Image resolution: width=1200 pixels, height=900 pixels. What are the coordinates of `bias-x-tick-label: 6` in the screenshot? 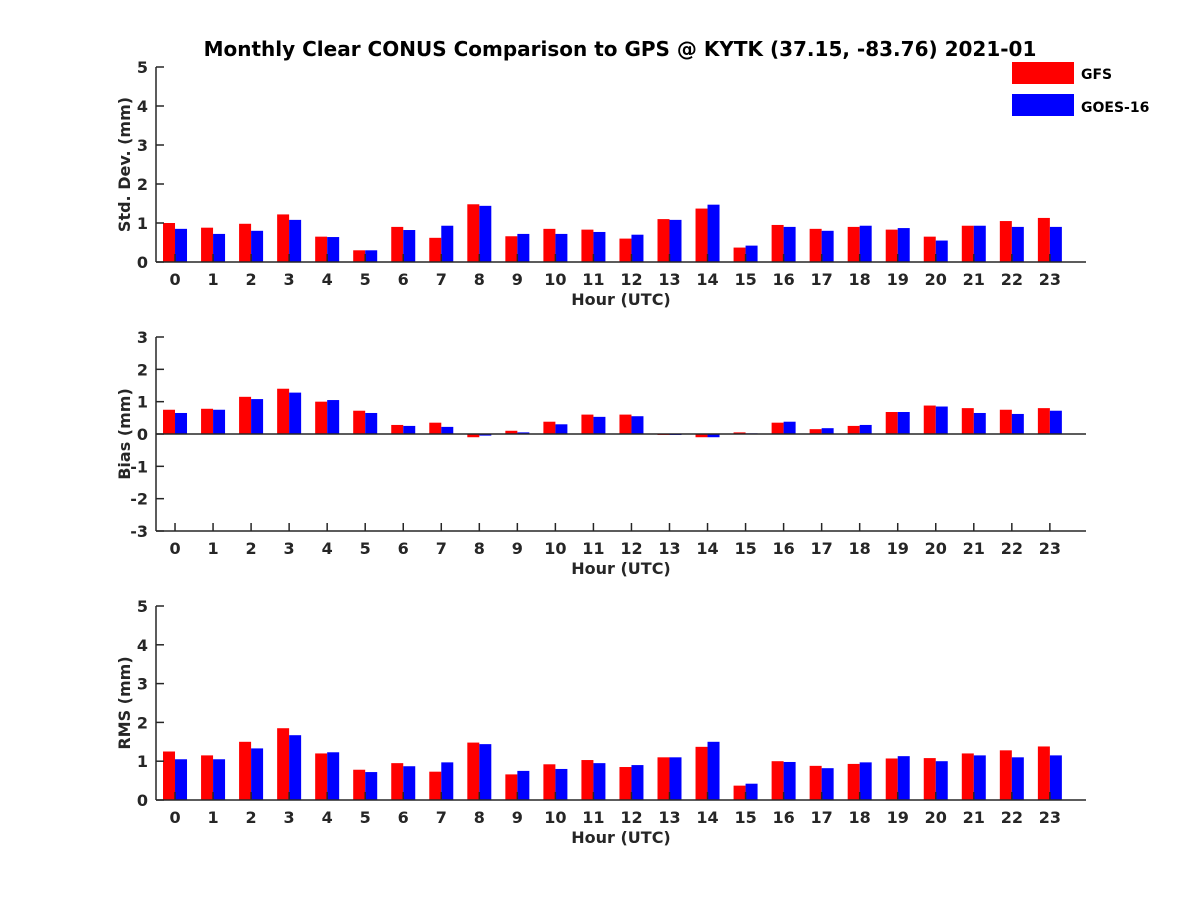 It's located at (403, 548).